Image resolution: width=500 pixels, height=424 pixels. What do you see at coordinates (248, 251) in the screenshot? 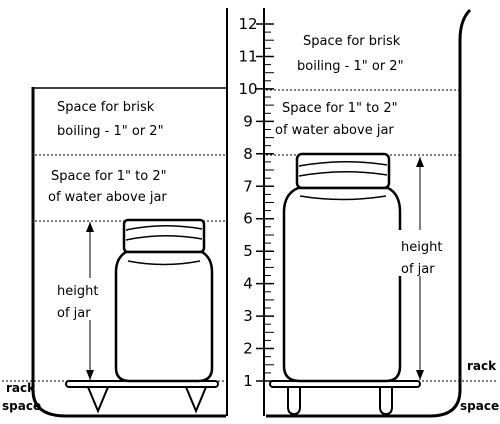
I see `ruler-number: 5` at bounding box center [248, 251].